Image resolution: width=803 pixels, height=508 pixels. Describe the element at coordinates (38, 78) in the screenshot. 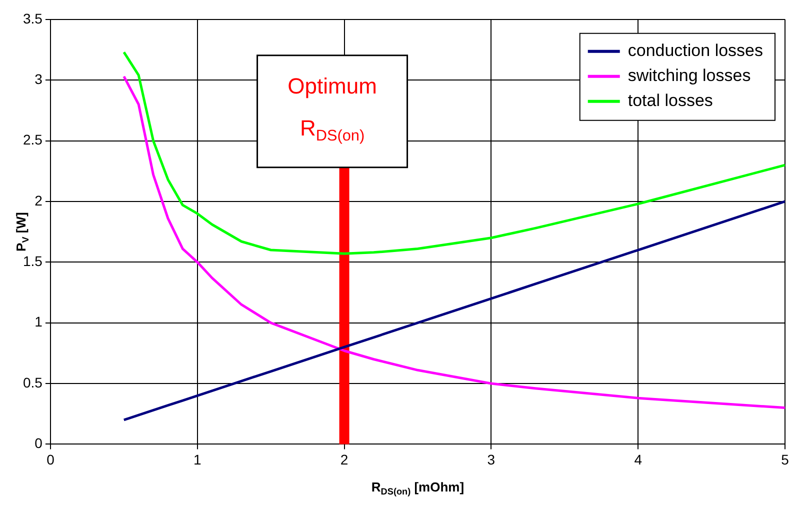

I see `y-tick-label: 3` at that location.